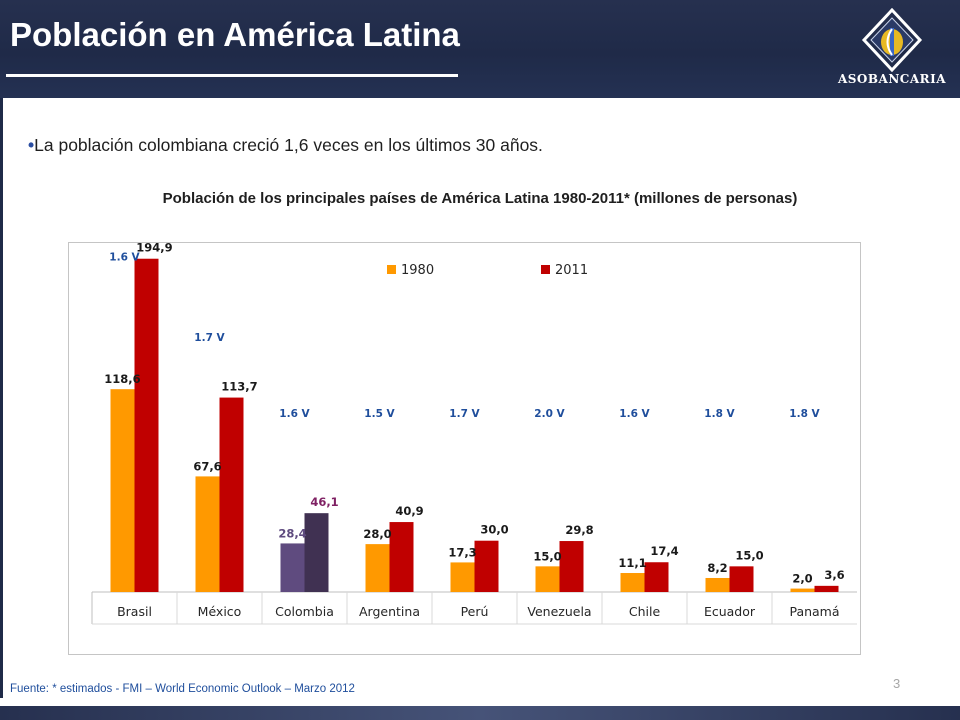 The width and height of the screenshot is (960, 720). What do you see at coordinates (417, 270) in the screenshot?
I see `legend-label-1980: 1980` at bounding box center [417, 270].